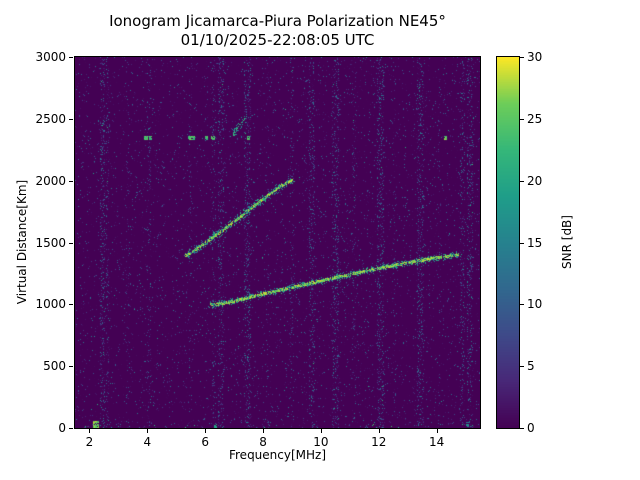 This screenshot has height=480, width=640. Describe the element at coordinates (50, 180) in the screenshot. I see `y-tick-label: 2000` at that location.